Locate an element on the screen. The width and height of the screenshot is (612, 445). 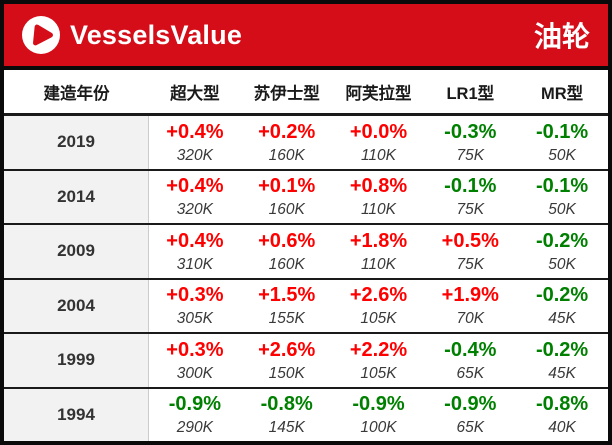
year-cell: 2014 is located at coordinates (76, 196).